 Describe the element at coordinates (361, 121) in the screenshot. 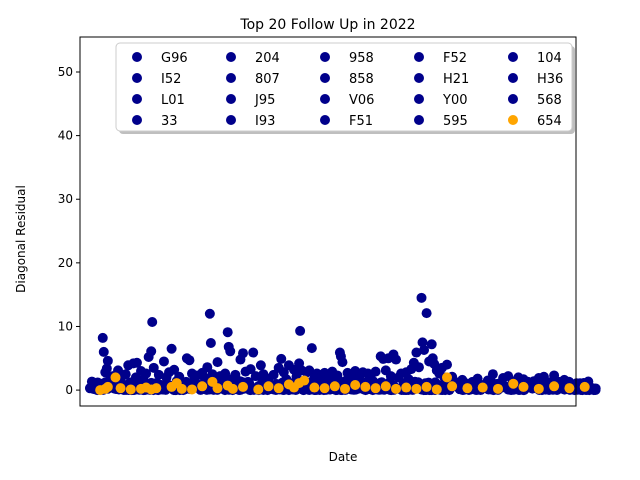

I see `legend-label: F51` at that location.